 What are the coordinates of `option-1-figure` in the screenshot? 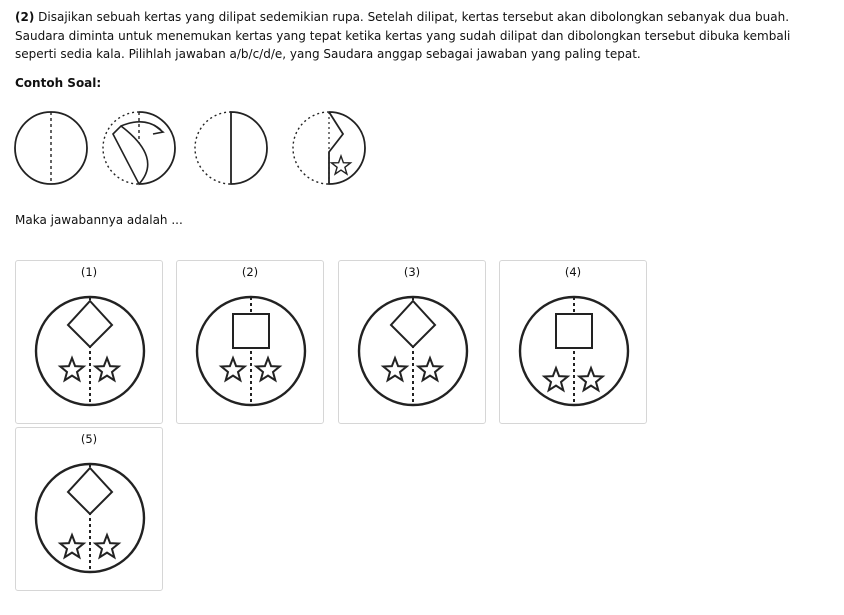 It's located at (90, 351).